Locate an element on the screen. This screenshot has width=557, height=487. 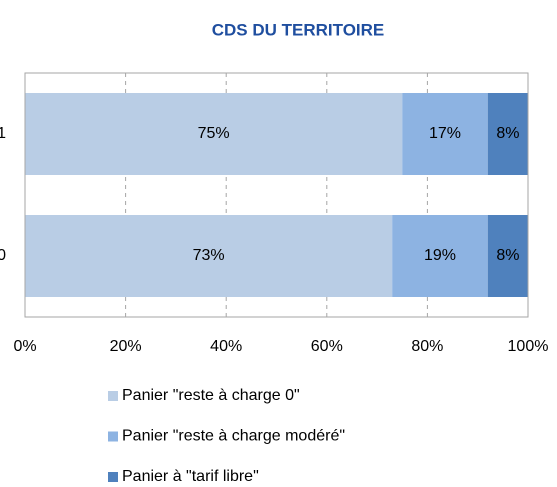
x-tick-label: 80% is located at coordinates (427, 346).